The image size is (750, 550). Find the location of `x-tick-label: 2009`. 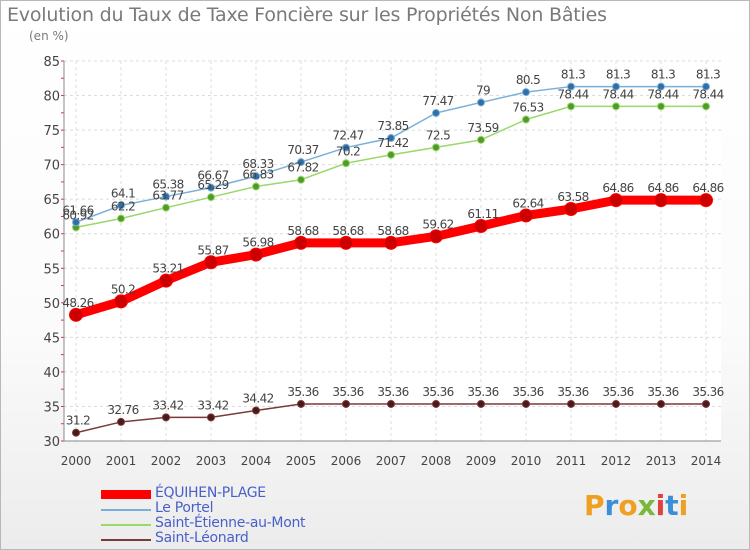

x-tick-label: 2009 is located at coordinates (481, 461).